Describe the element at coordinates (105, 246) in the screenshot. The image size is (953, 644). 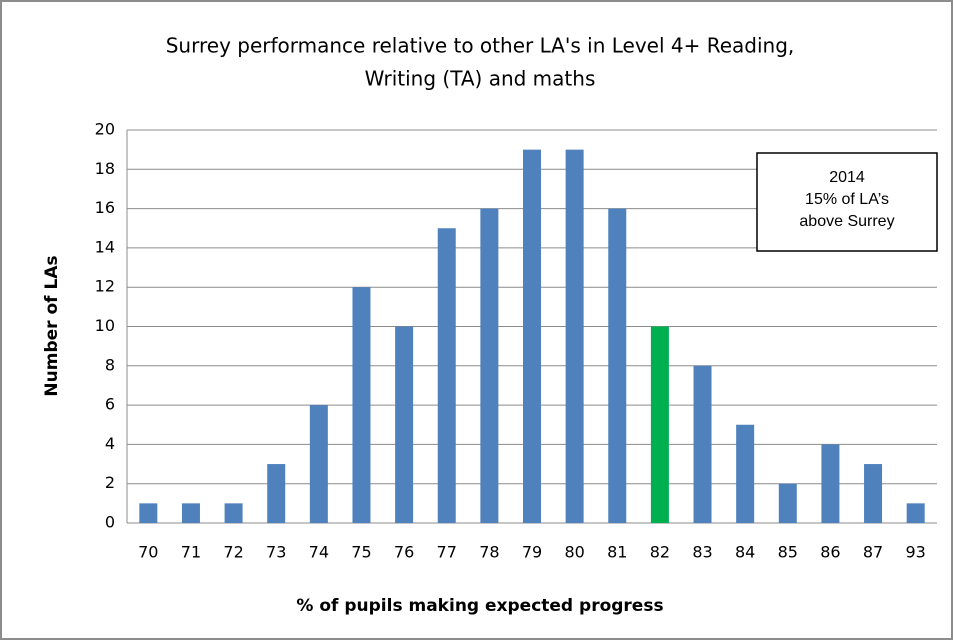
I see `y-tick-label: 14` at that location.